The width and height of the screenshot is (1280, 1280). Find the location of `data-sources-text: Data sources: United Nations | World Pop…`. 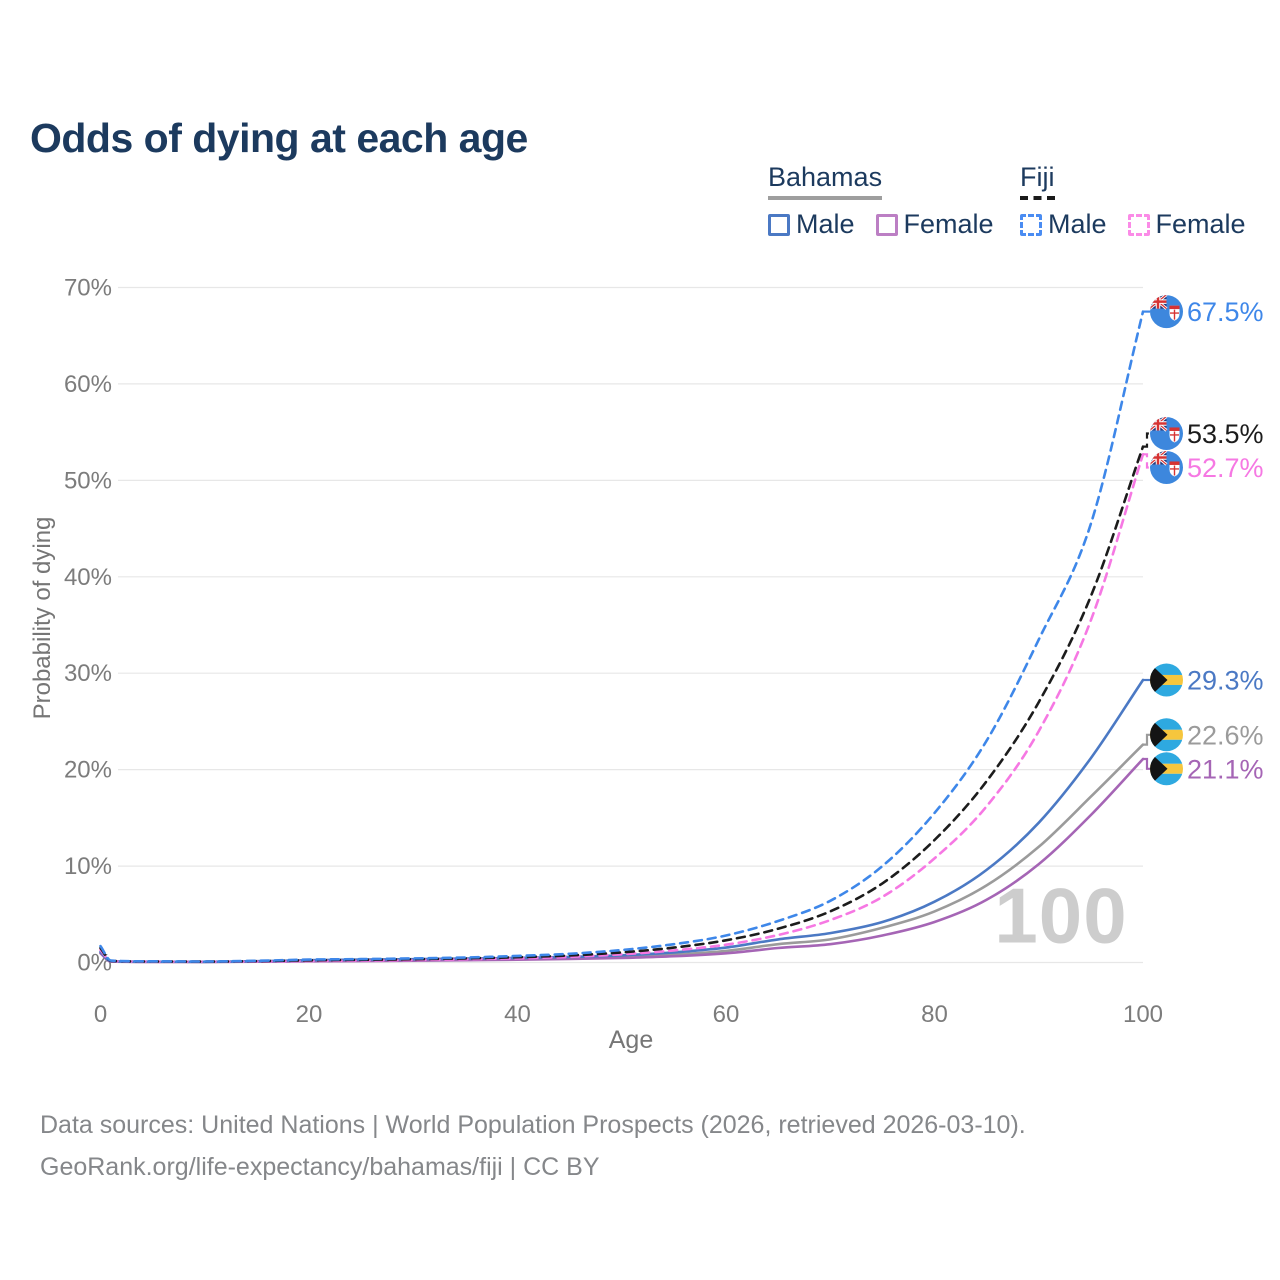

data-sources-text: Data sources: United Nations | World Pop… is located at coordinates (533, 1125).